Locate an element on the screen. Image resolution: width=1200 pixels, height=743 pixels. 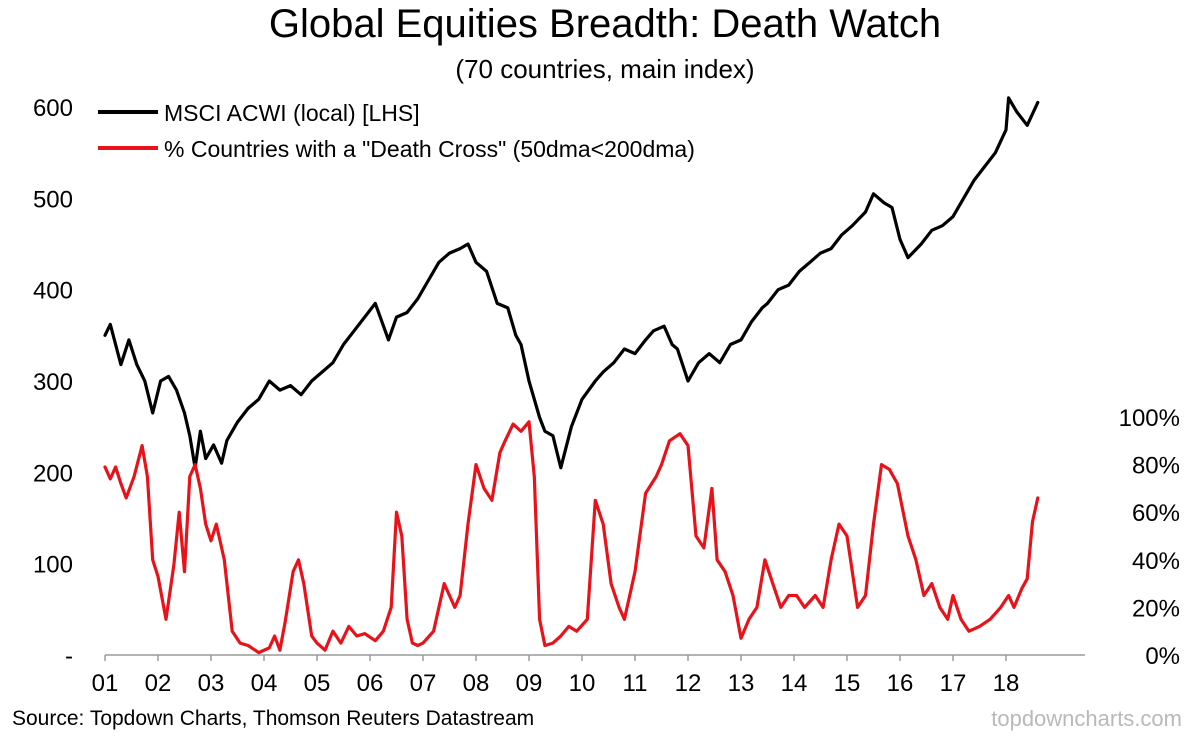
left-axis-tick-label: 300 is located at coordinates (53, 382).